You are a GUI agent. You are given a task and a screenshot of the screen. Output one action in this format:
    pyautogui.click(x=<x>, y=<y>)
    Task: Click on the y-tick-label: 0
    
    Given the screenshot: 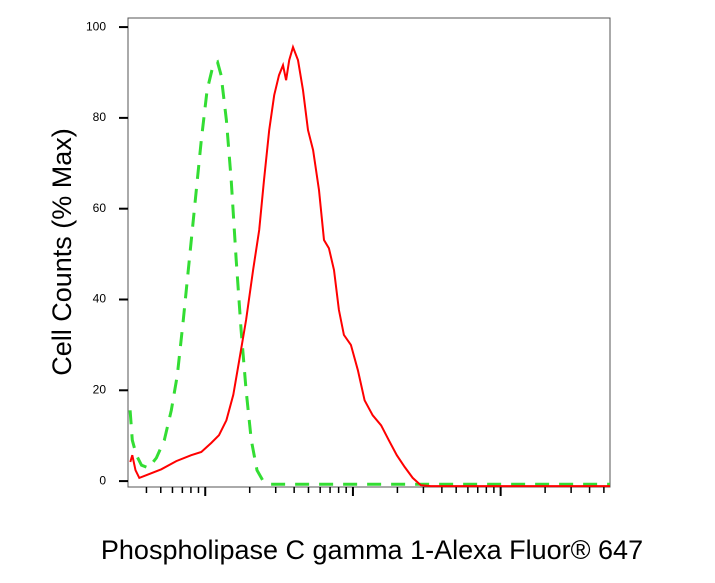 What is the action you would take?
    pyautogui.click(x=102, y=480)
    